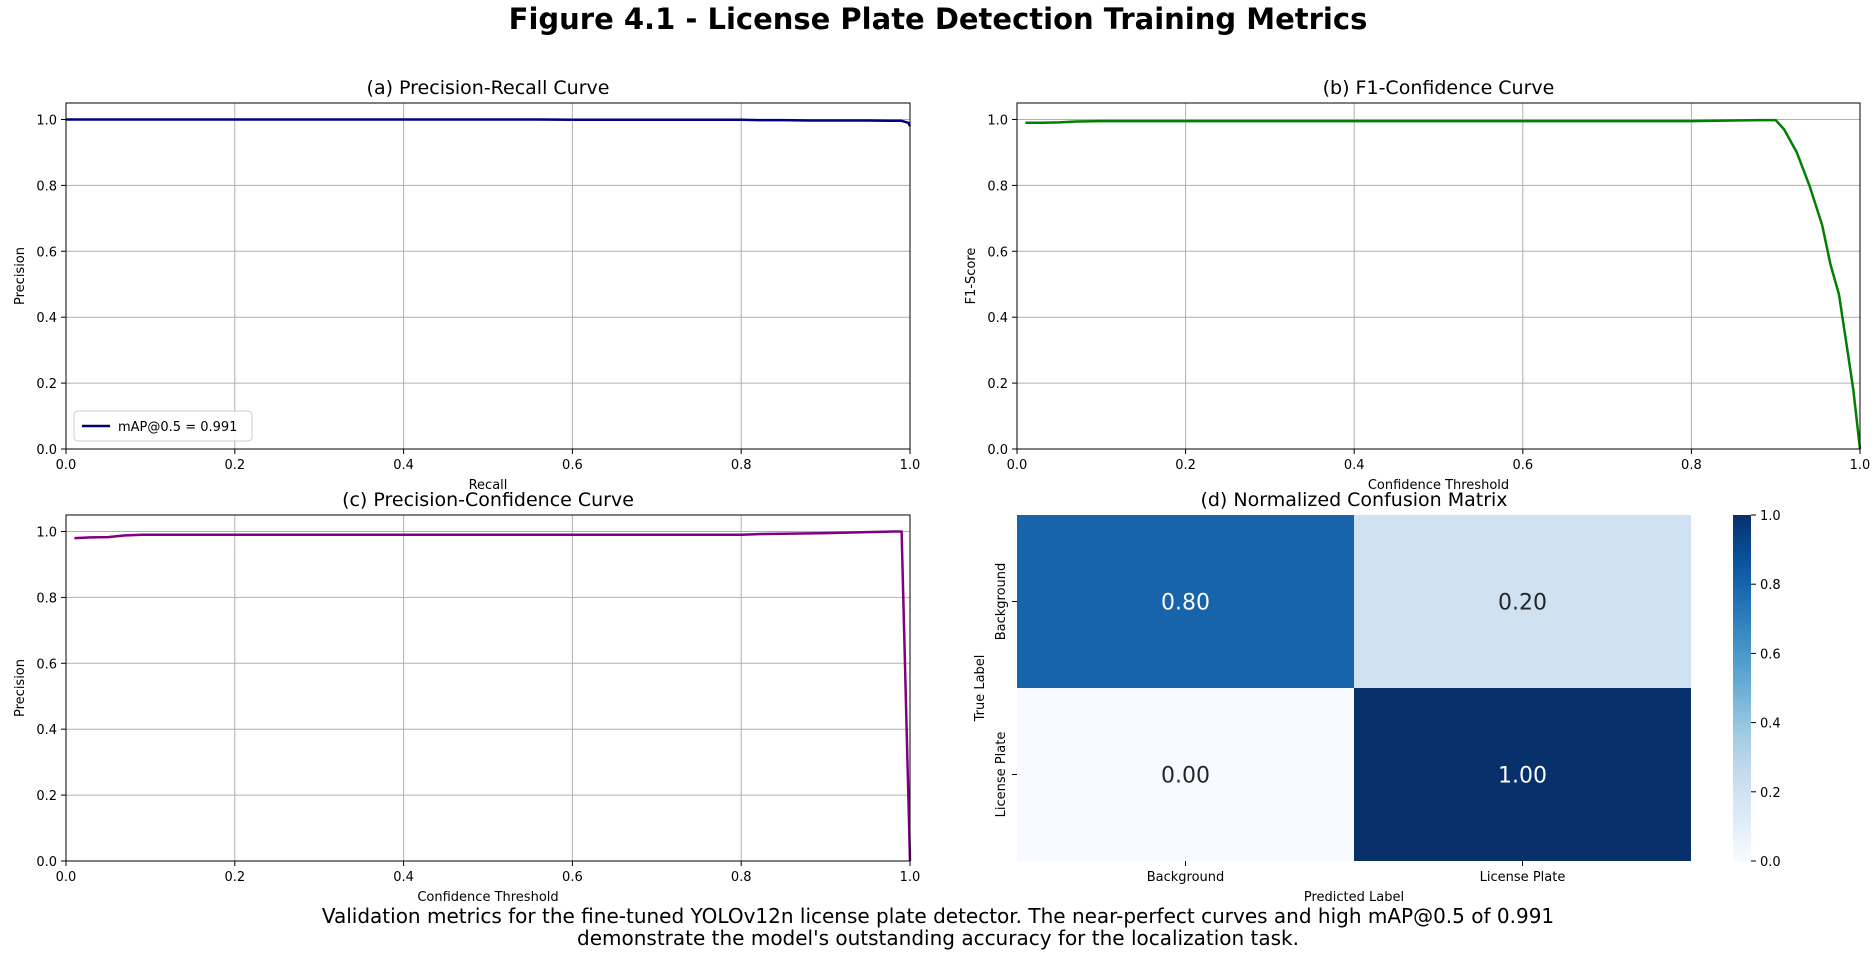 The width and height of the screenshot is (1876, 955). I want to click on colorbar, so click(1742, 688).